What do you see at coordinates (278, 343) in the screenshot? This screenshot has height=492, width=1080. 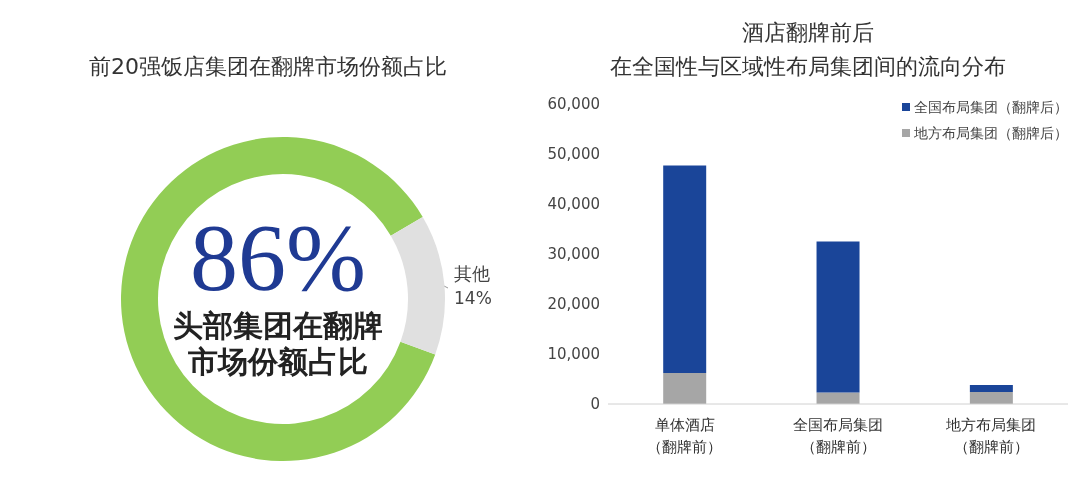 I see `slice-label: 头部集团在翻牌市场份额占比` at bounding box center [278, 343].